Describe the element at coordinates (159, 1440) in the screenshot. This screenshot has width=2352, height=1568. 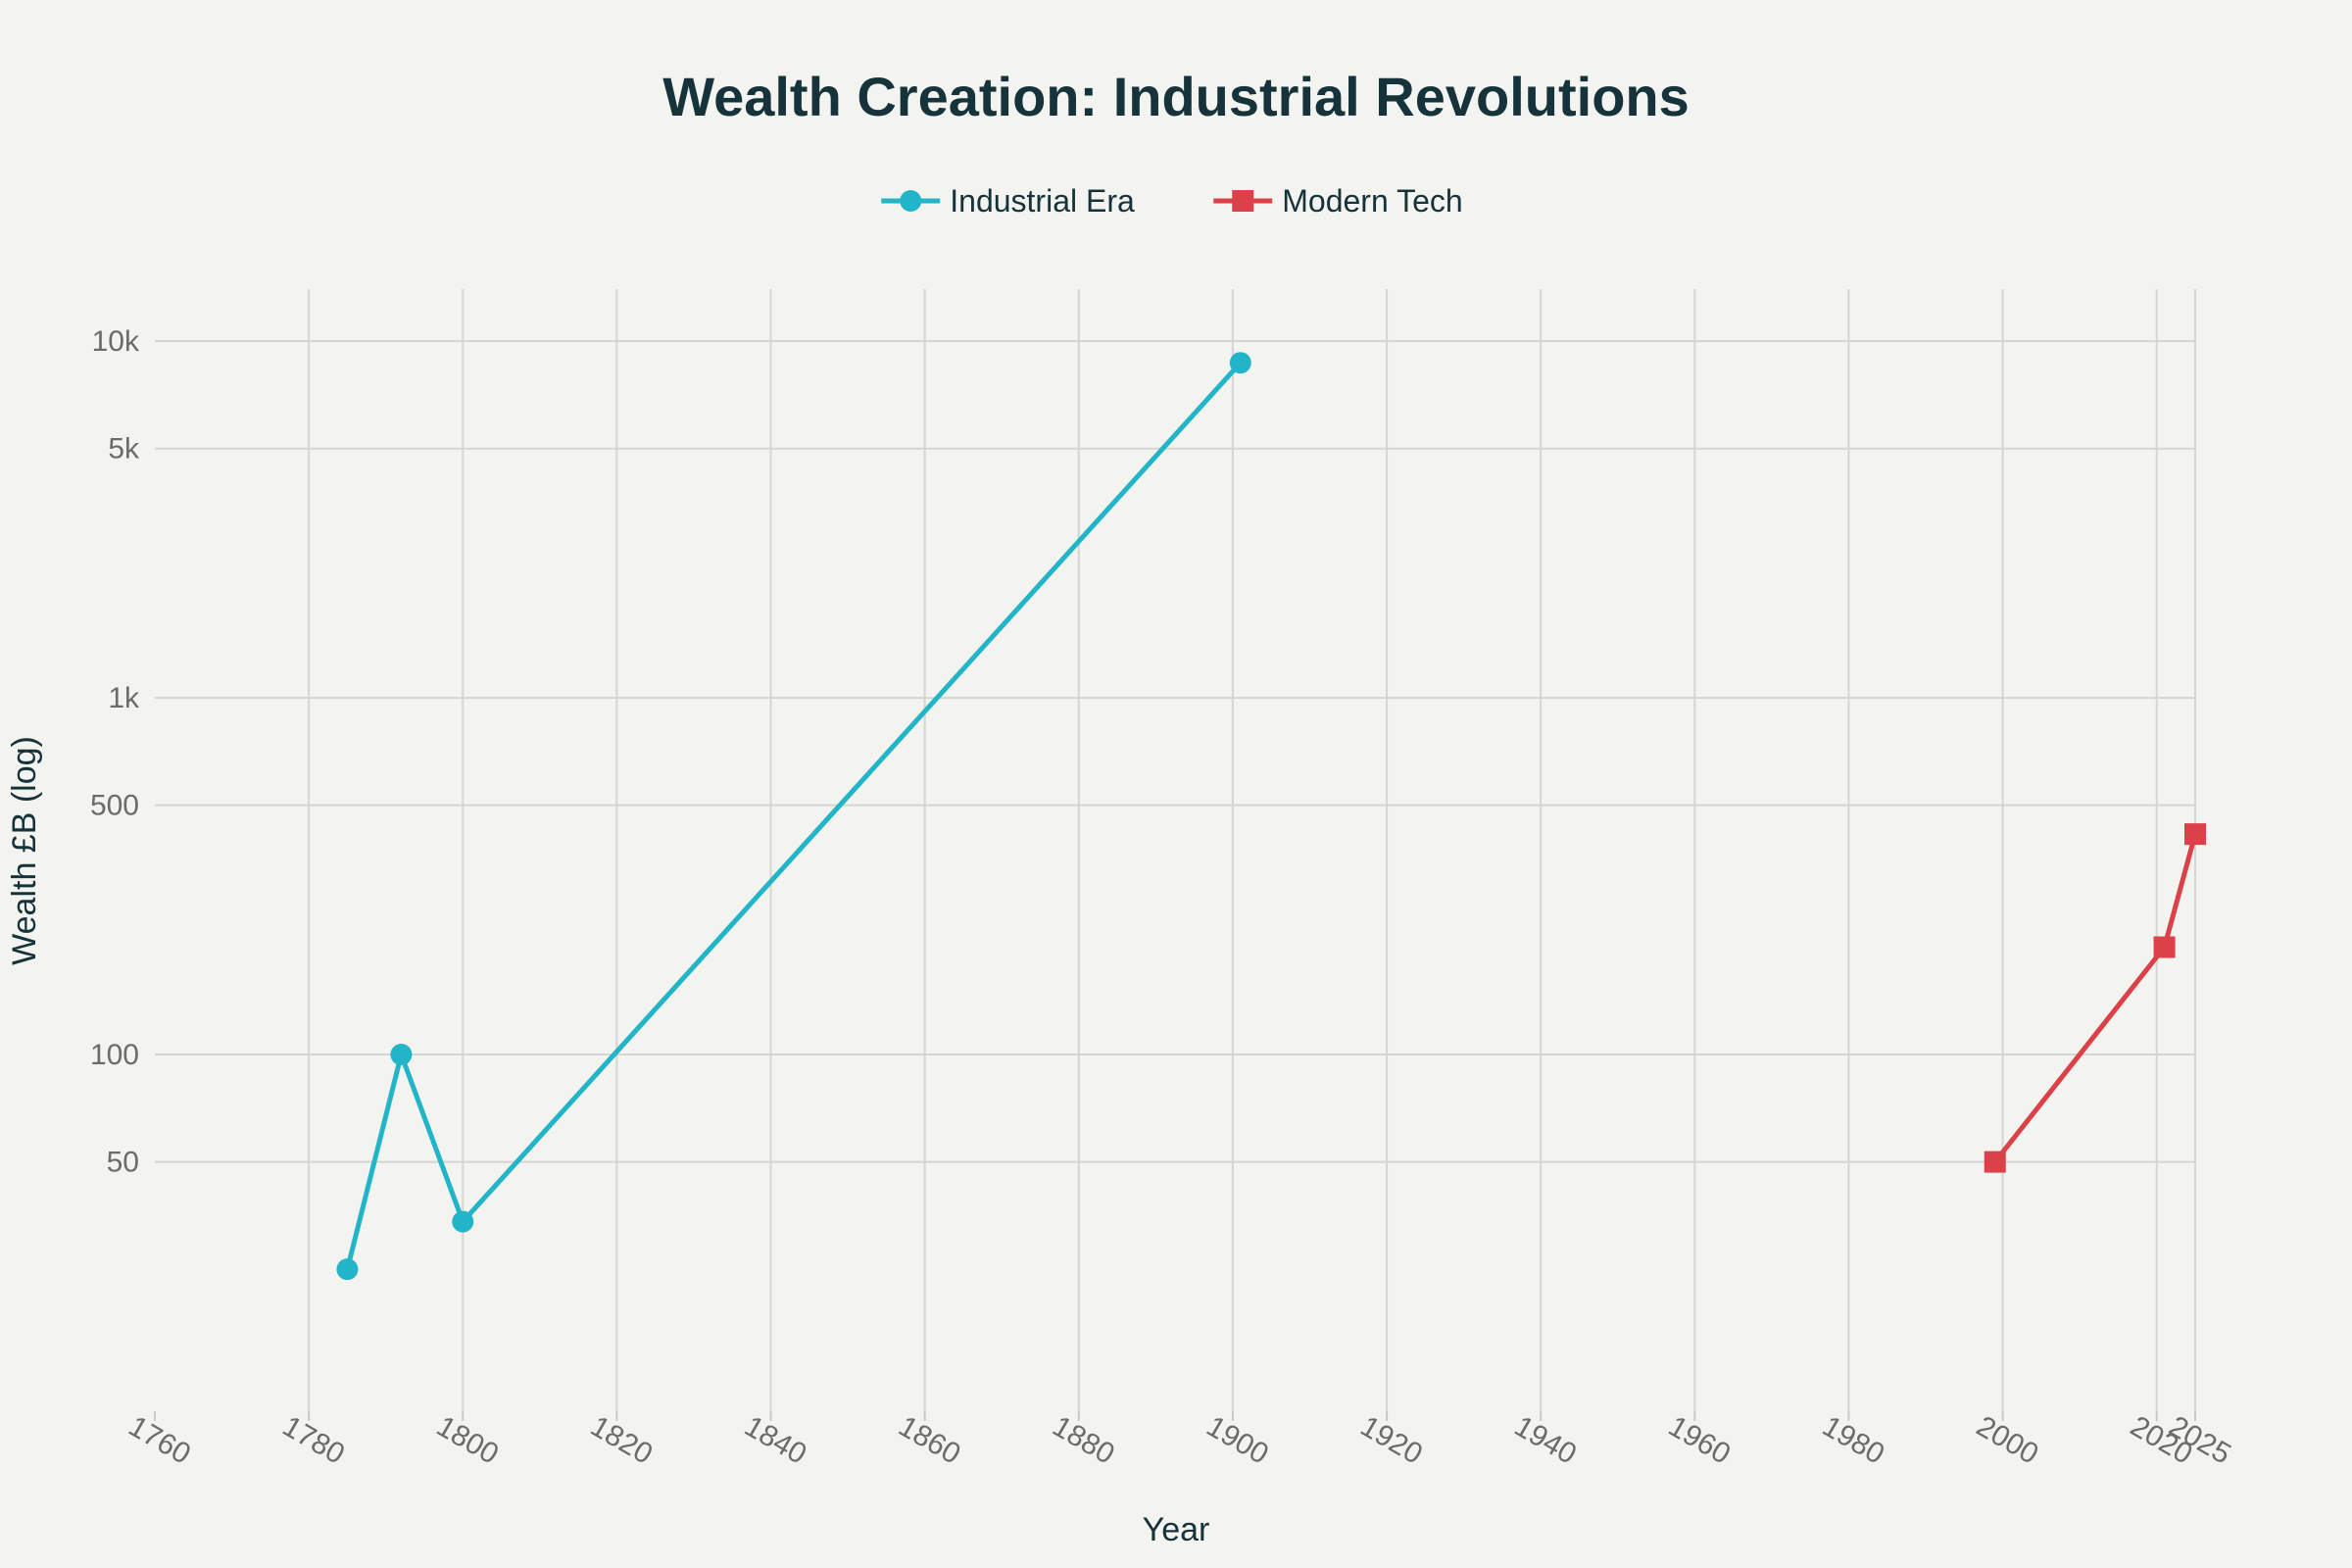
I see `x-tick-label: 1760` at that location.